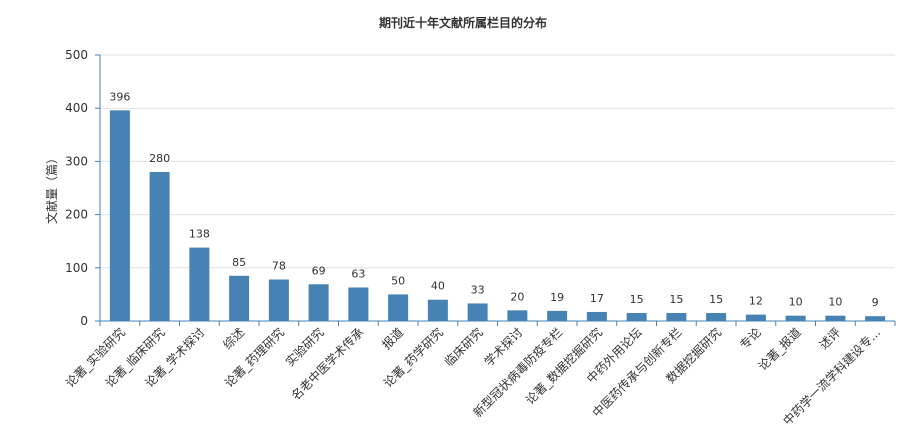  I want to click on x-tick-label: 临床研究, so click(463, 347).